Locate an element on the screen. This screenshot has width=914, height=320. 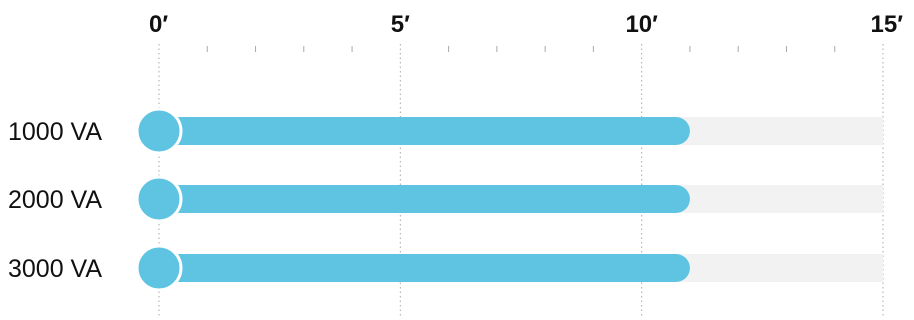
bar-row: 2000 VA is located at coordinates (445, 199).